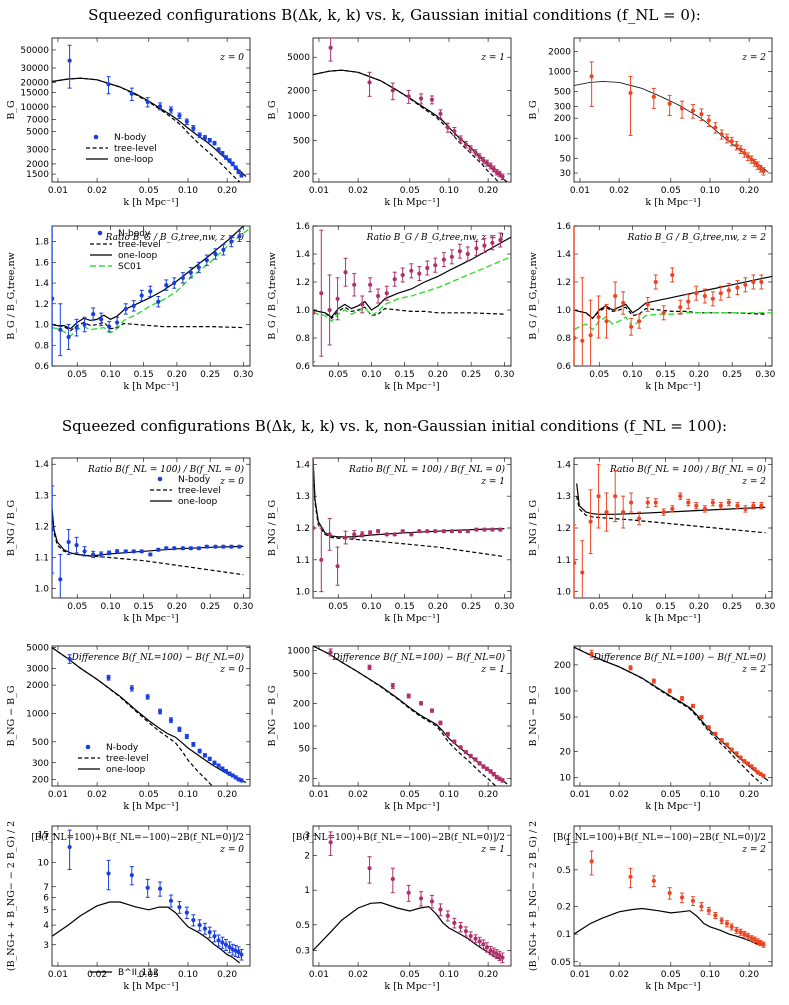 The image size is (789, 1005). What do you see at coordinates (97, 795) in the screenshot?
I see `x-tick-label: 0.02` at bounding box center [97, 795].